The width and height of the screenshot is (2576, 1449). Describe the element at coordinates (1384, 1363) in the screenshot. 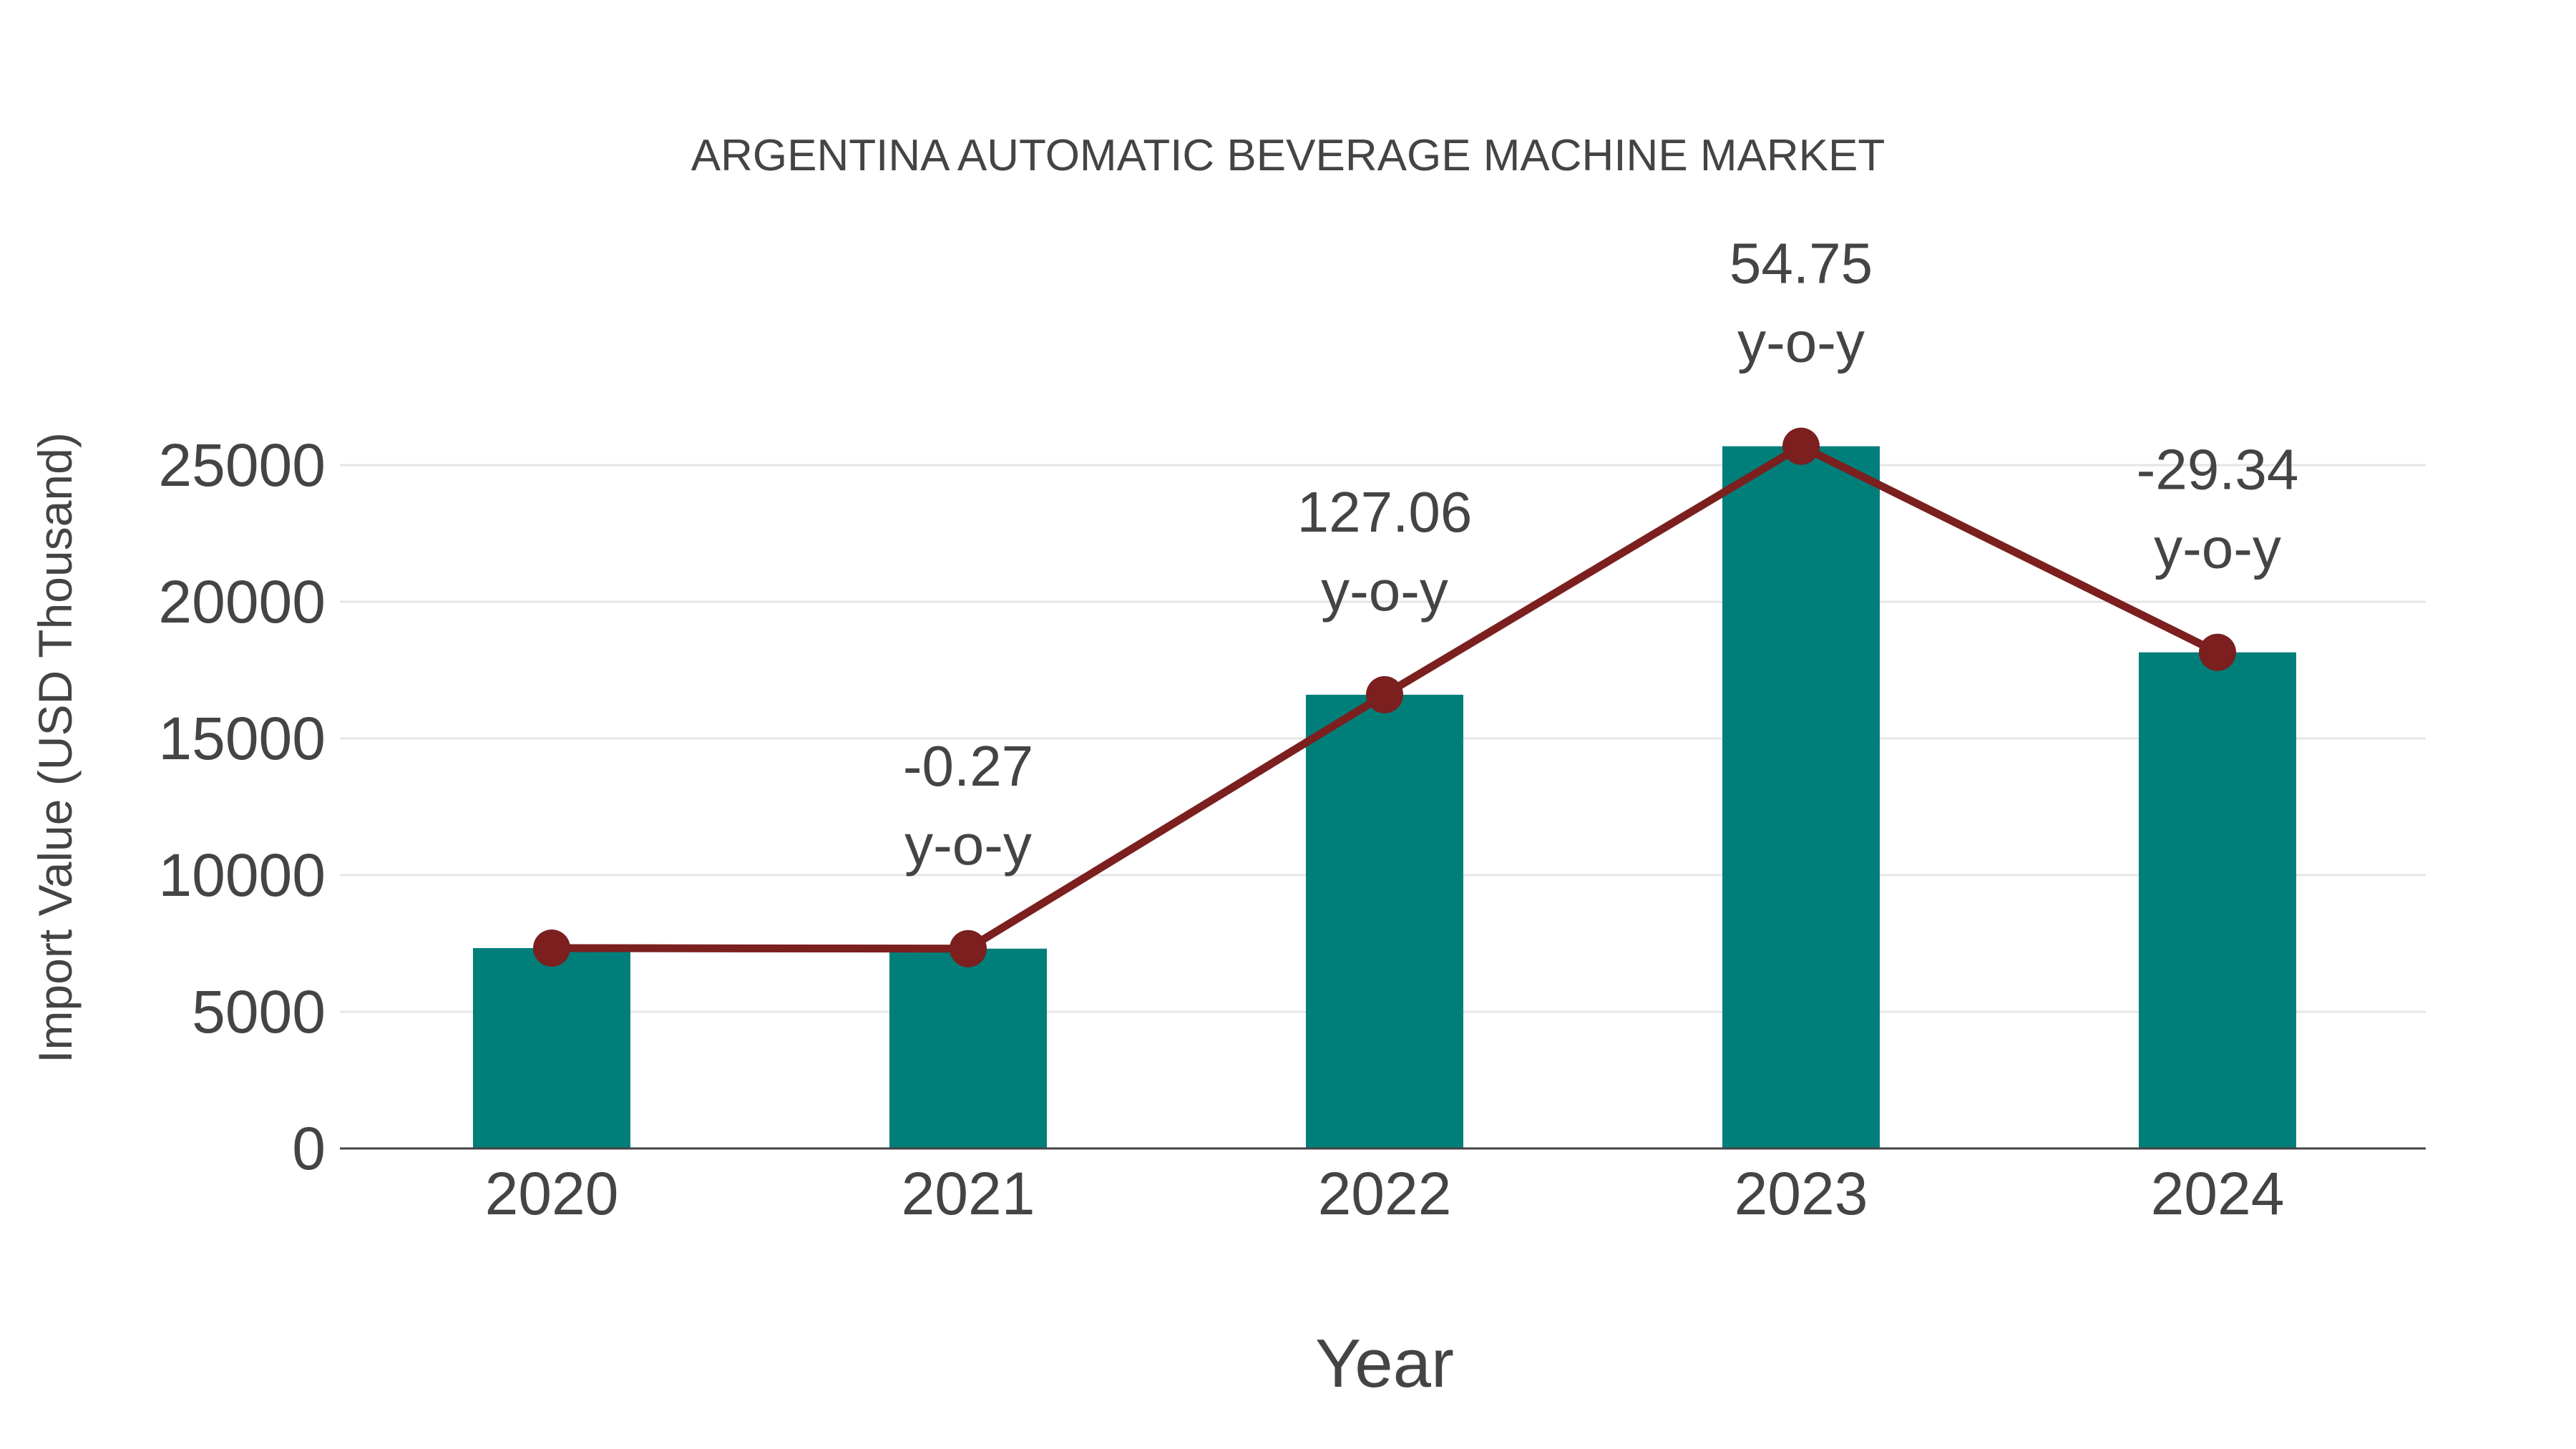

I see `x-axis-label: Year` at that location.